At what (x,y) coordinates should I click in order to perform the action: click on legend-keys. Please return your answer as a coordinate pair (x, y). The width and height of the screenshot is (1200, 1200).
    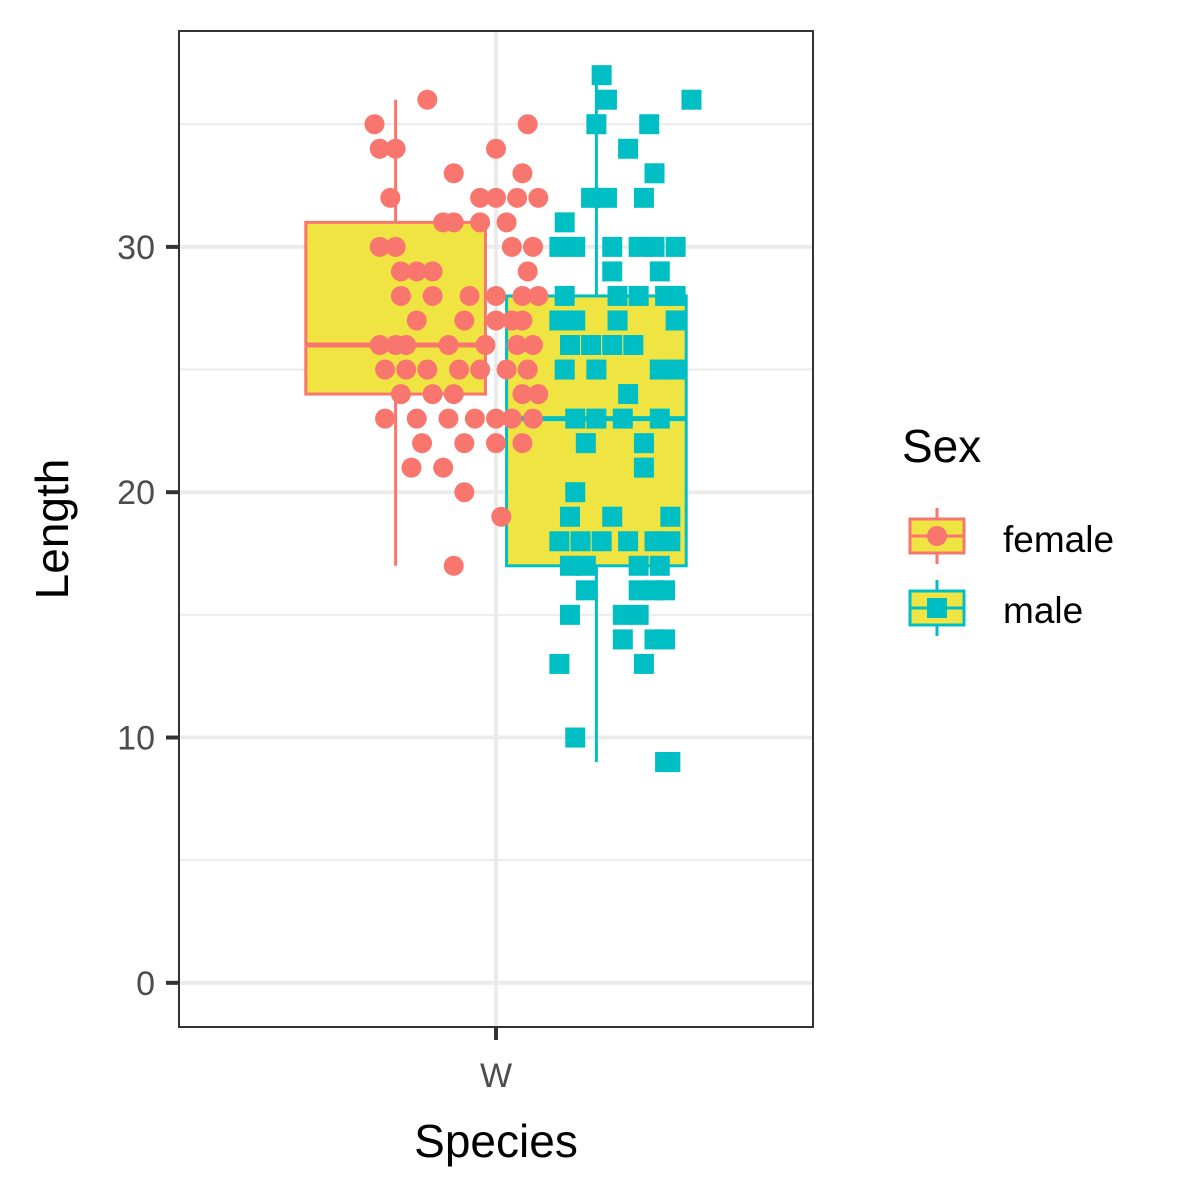
    Looking at the image, I should click on (937, 572).